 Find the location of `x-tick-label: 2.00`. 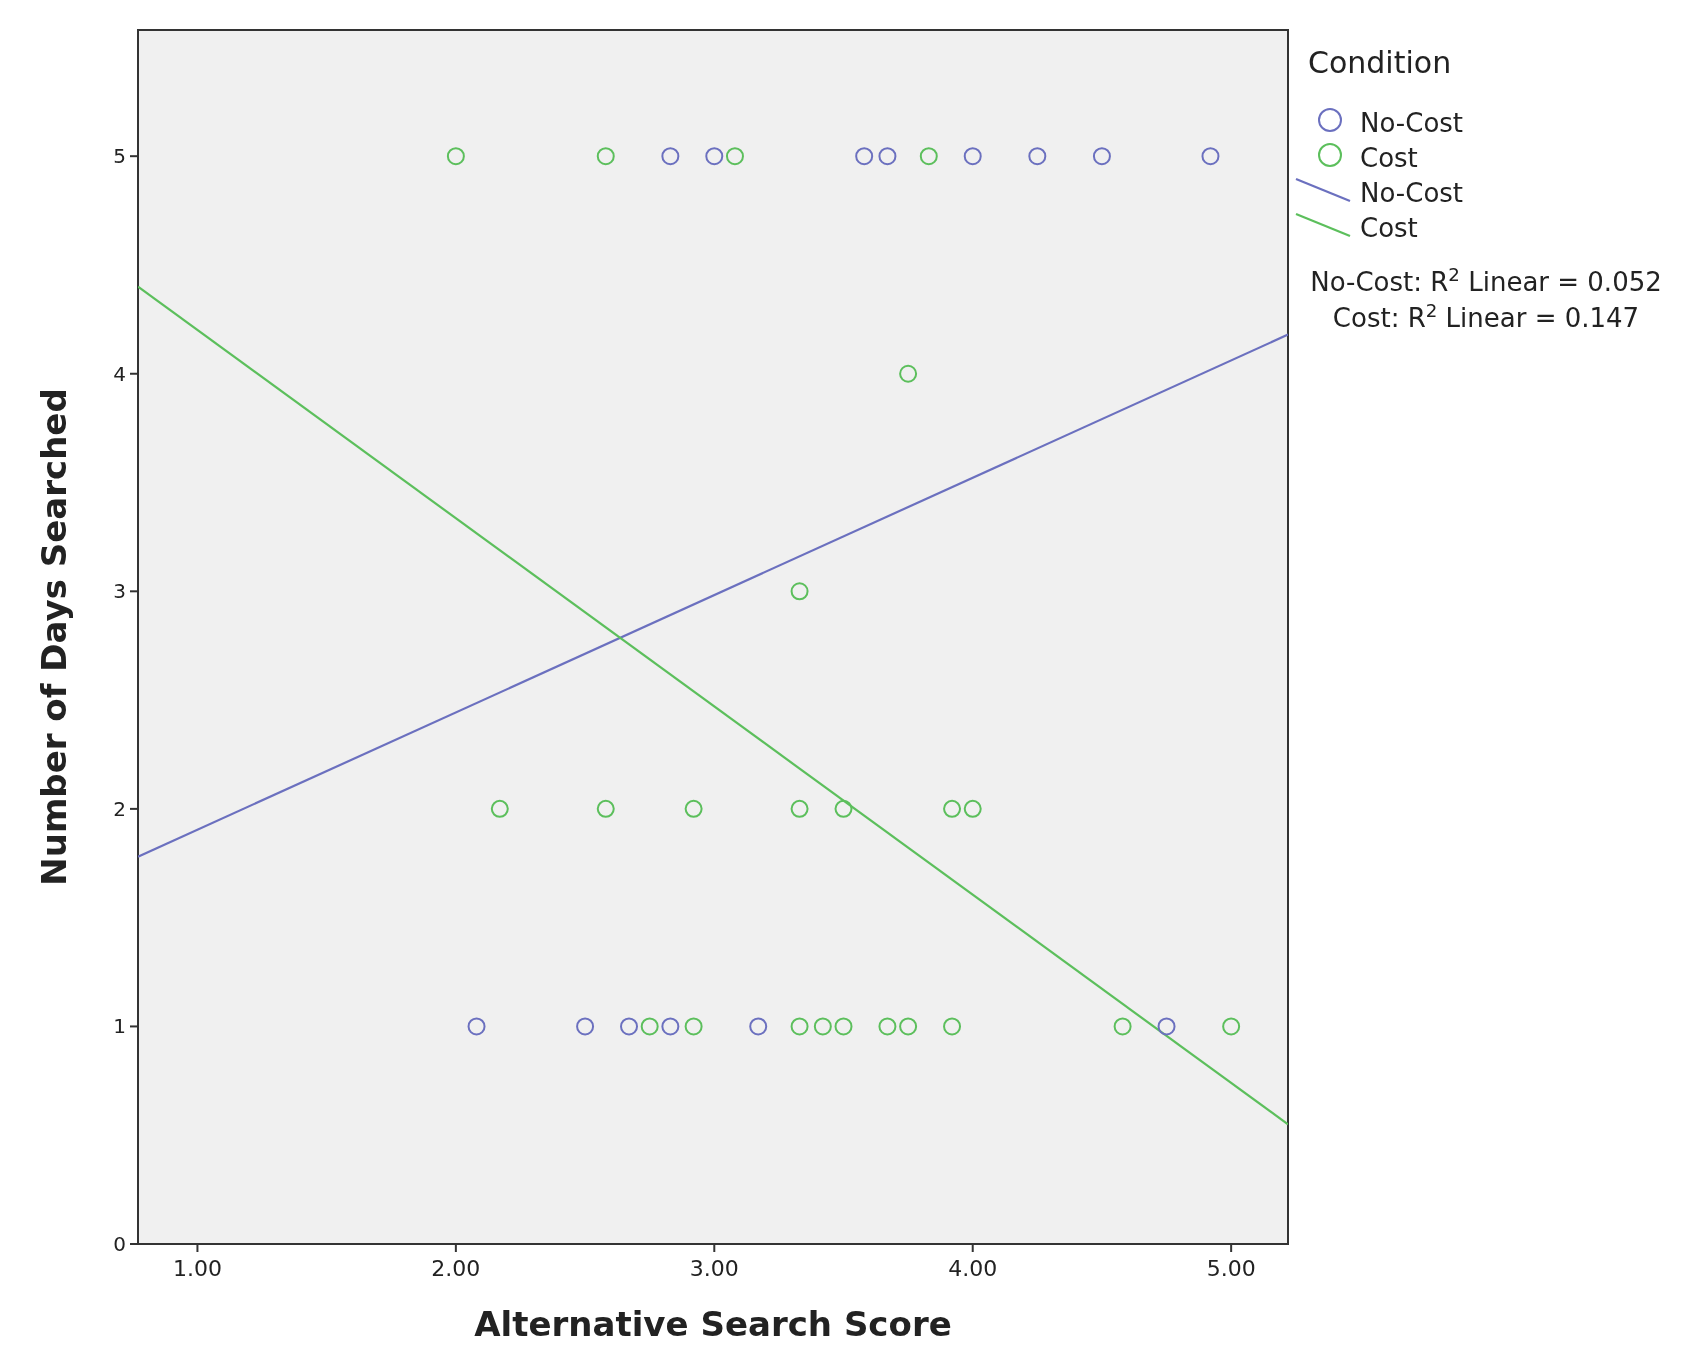

x-tick-label: 2.00 is located at coordinates (456, 1268).